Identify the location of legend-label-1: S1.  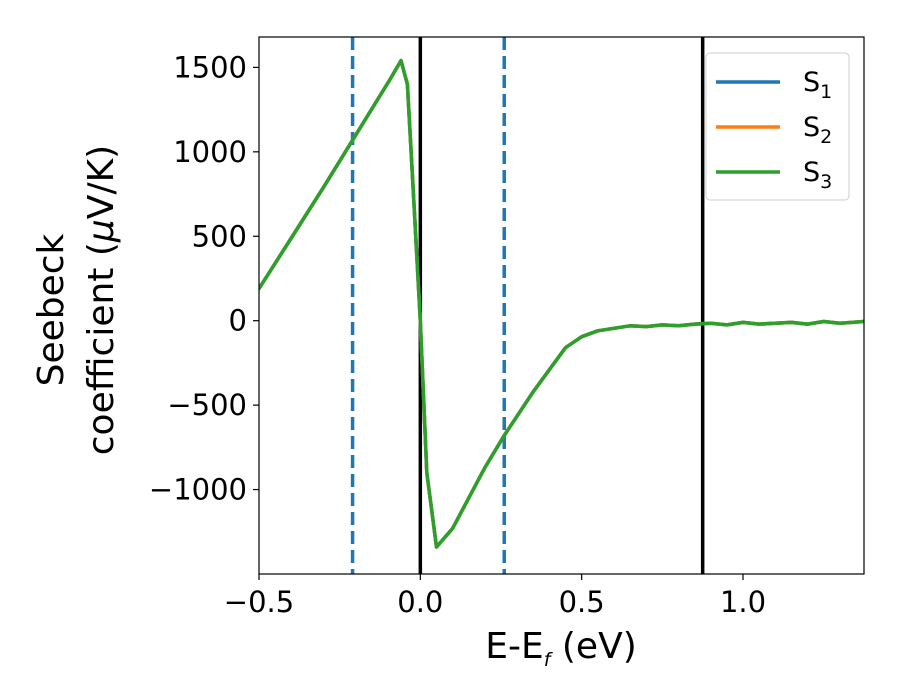
(817, 85).